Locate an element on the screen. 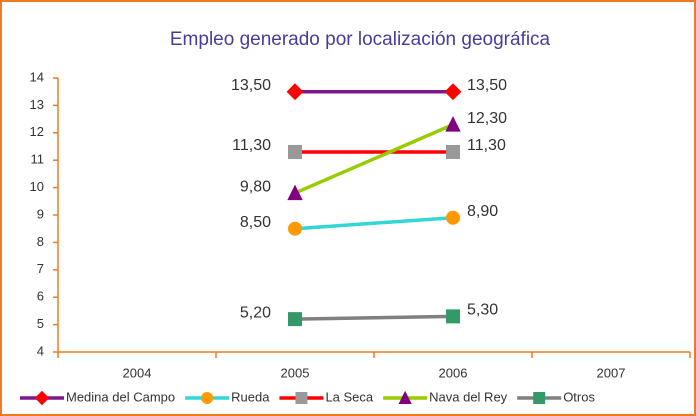 This screenshot has width=696, height=416. y-tick-label: 8 is located at coordinates (40, 241).